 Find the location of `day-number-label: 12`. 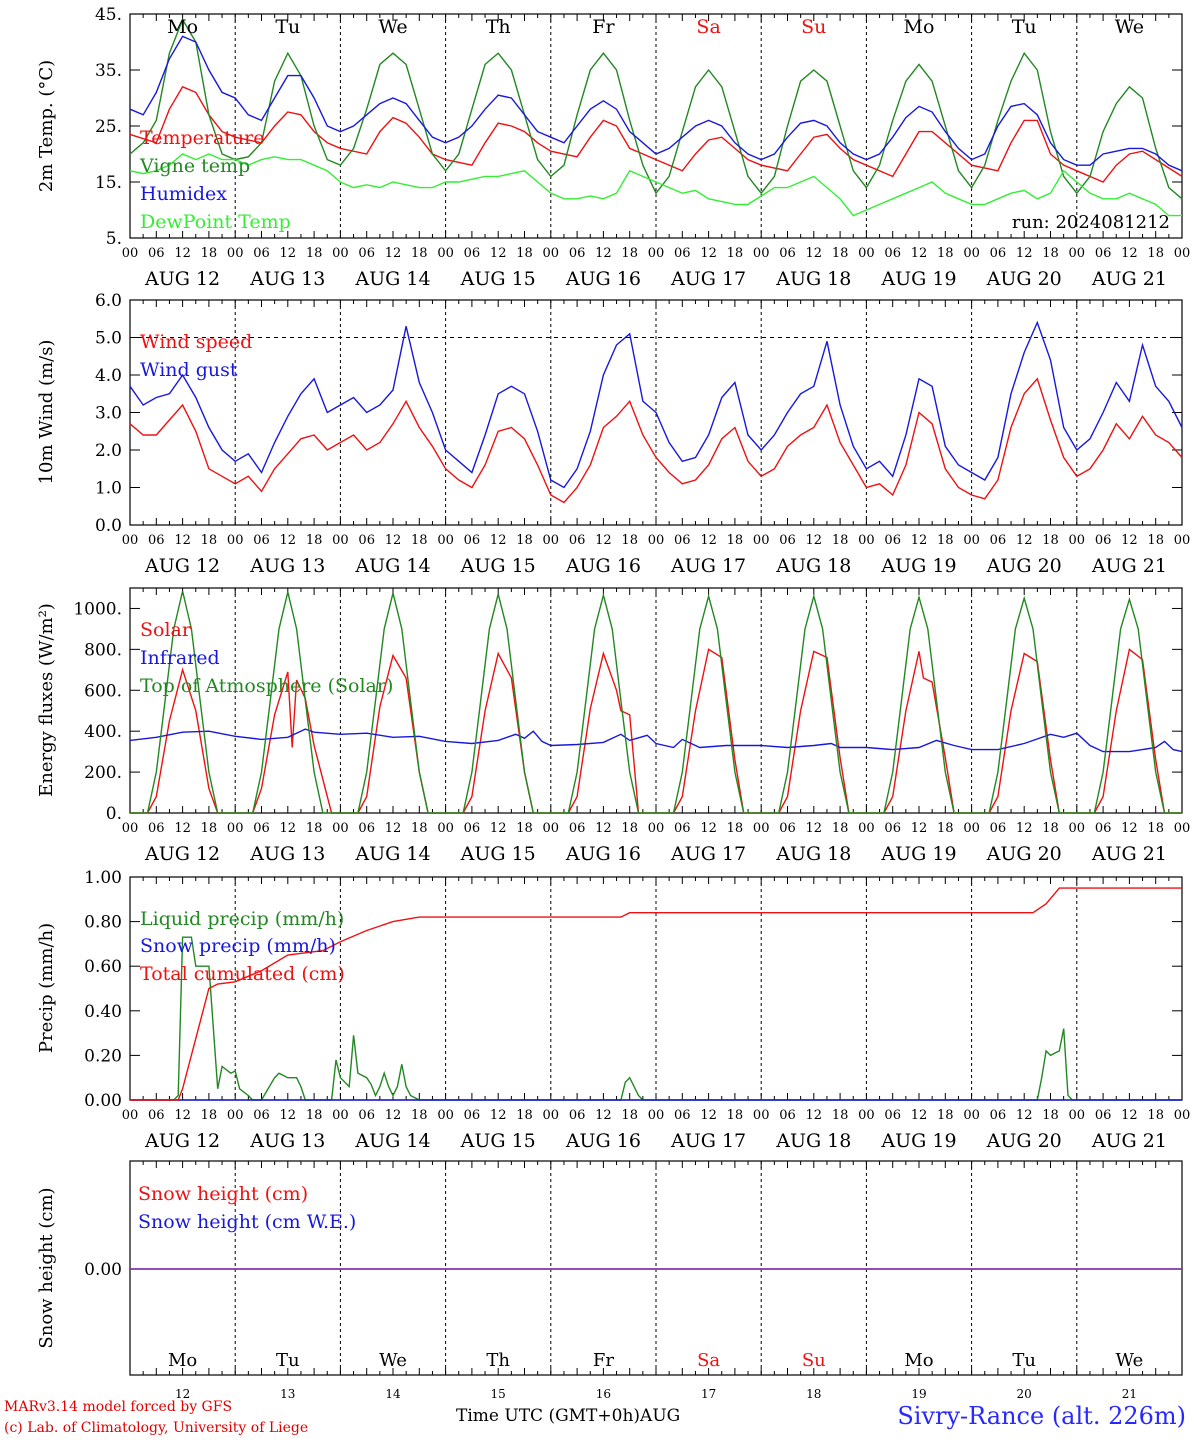

day-number-label: 12 is located at coordinates (182, 1394).